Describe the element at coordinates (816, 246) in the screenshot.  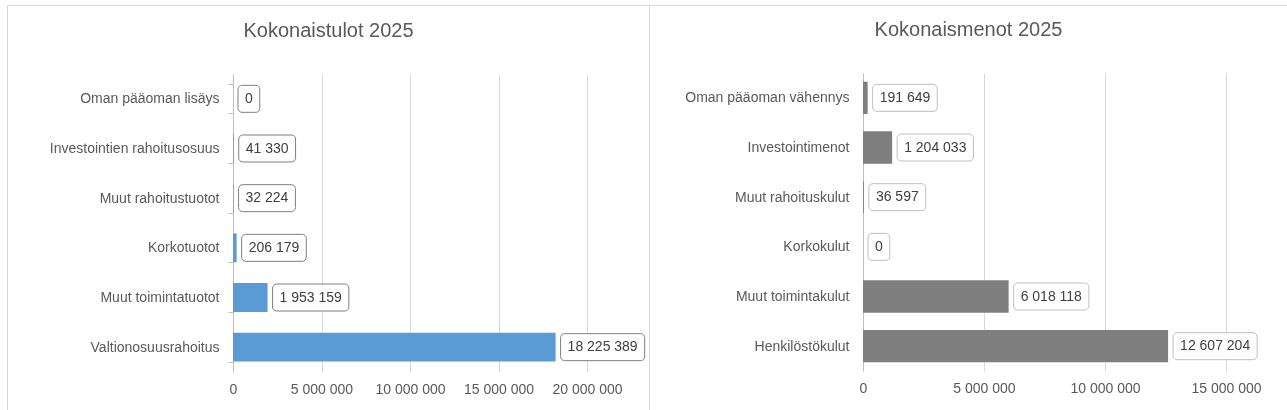
I see `y-tick-label: Korkokulut` at that location.